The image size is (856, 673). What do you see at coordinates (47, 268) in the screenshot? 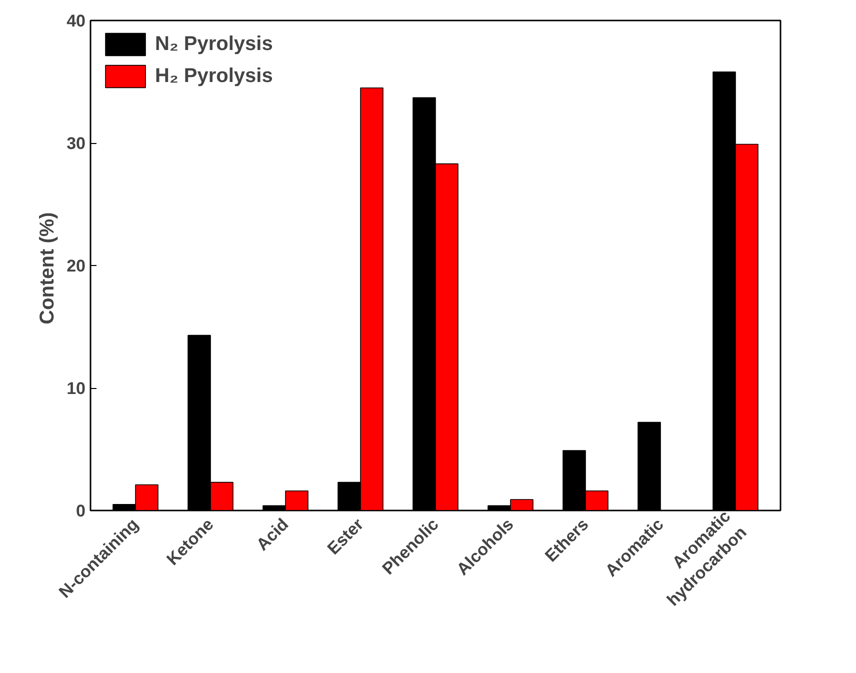
I see `y-axis-title: Content (%)` at bounding box center [47, 268].